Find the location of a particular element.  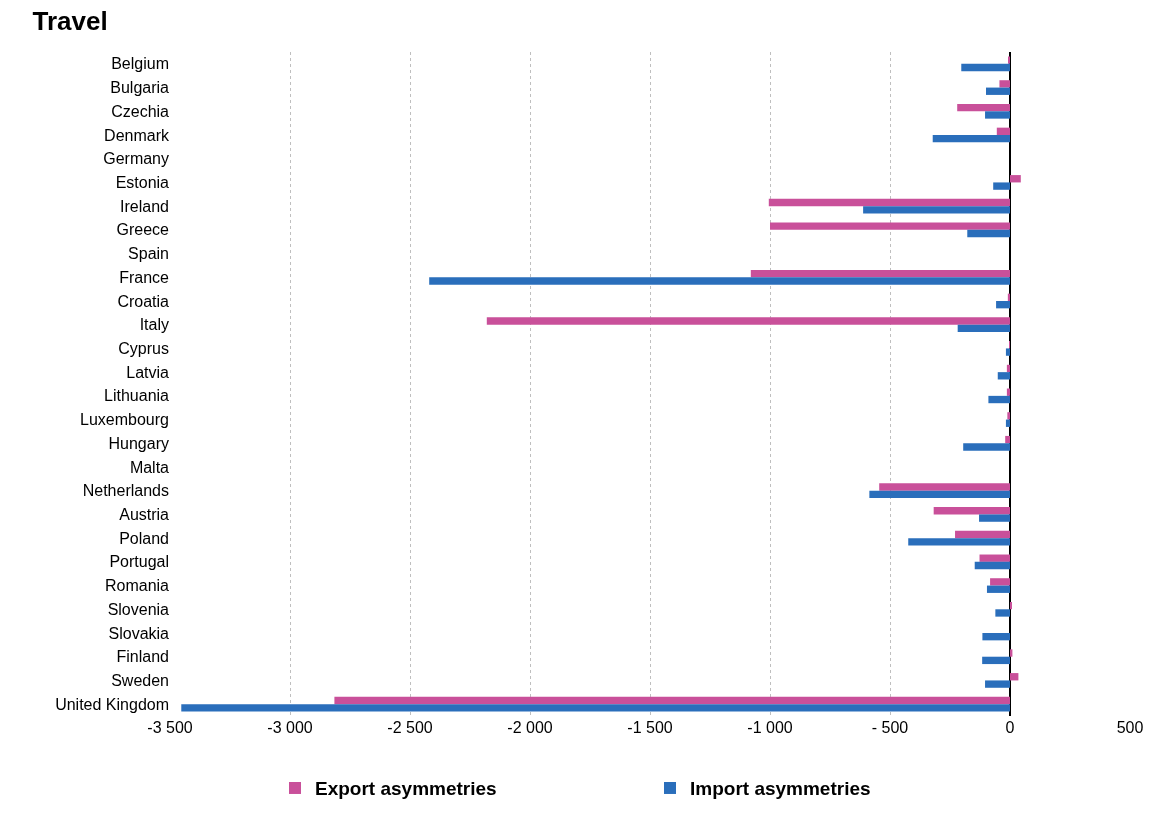

y-tick-label: Netherlands is located at coordinates (125, 491).